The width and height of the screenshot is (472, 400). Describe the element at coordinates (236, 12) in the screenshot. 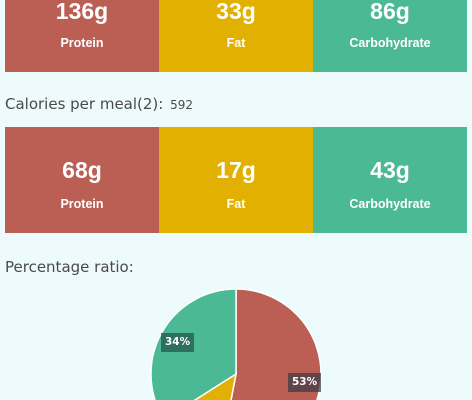

I see `daily-fat-value: 33g` at that location.